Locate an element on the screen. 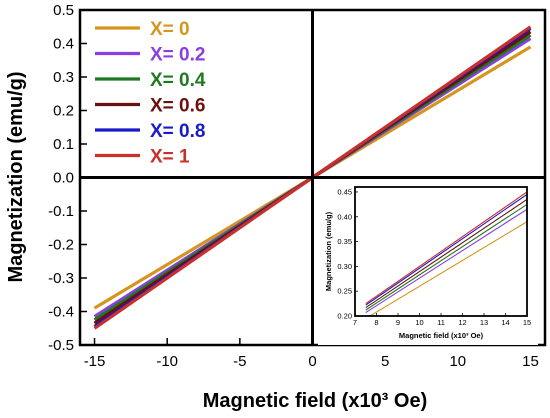 This screenshot has width=550, height=418. inset-series-group is located at coordinates (446, 253).